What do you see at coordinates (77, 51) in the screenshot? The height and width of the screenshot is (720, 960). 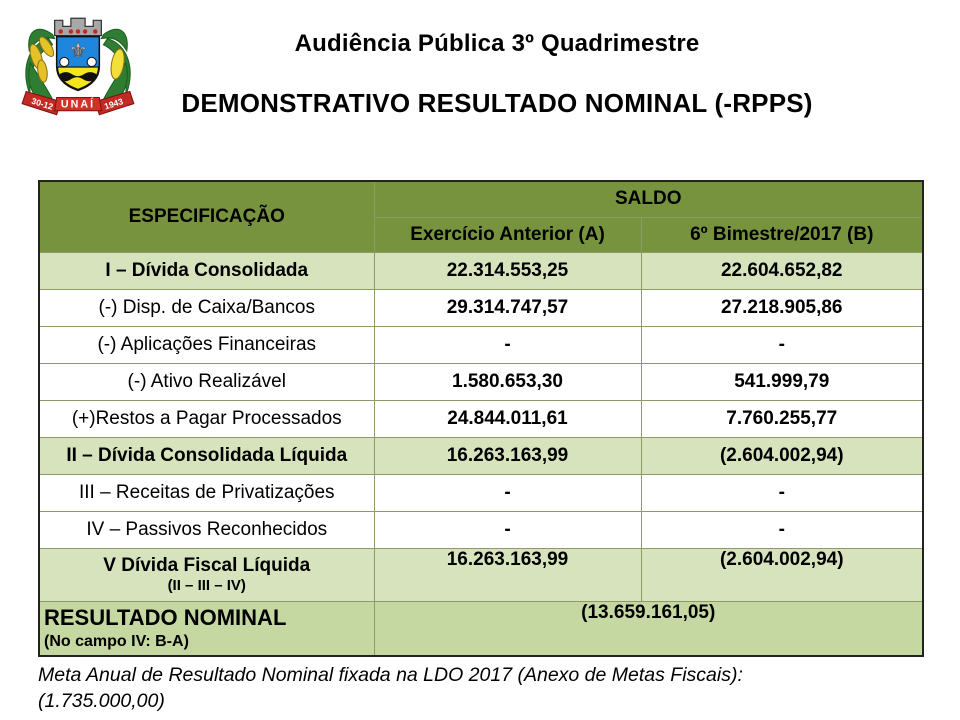 I see `fleur-de-lis-icon: ⚜` at bounding box center [77, 51].